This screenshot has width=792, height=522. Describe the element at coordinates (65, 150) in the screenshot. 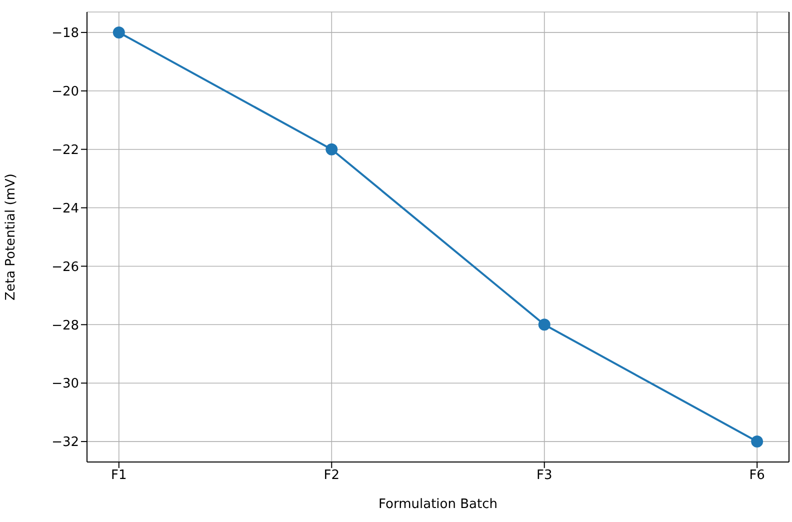

I see `y-tick-label: −22` at that location.